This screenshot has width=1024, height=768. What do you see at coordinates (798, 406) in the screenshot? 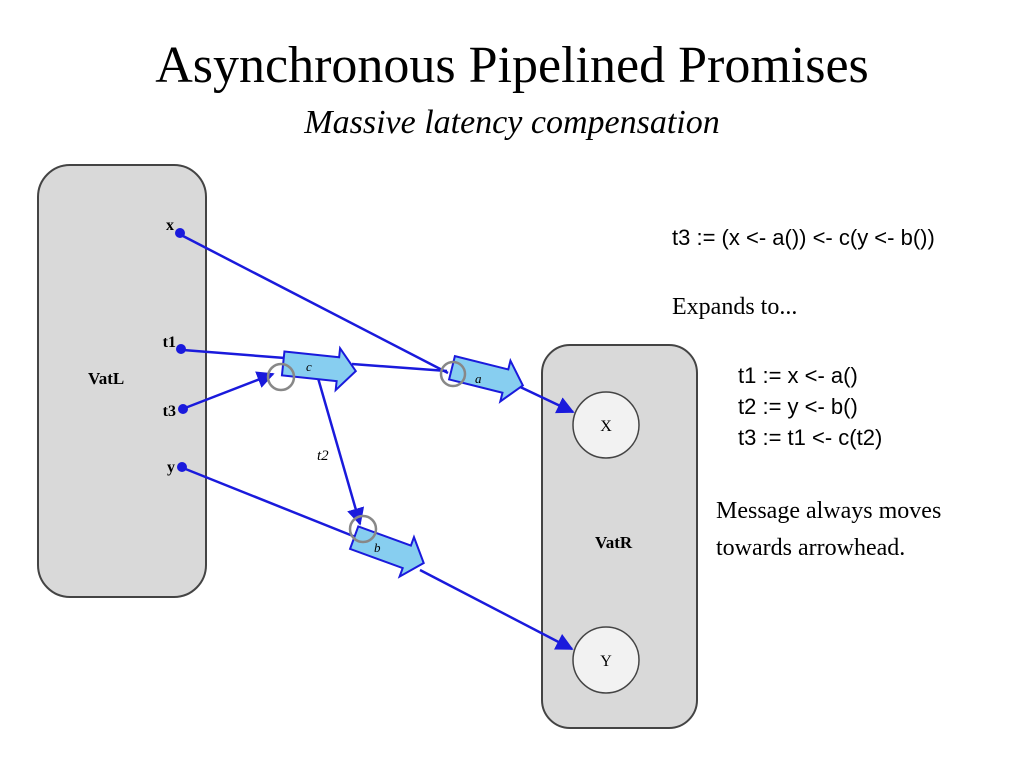
I see `step-2-text: t2 := y <- b()` at bounding box center [798, 406].